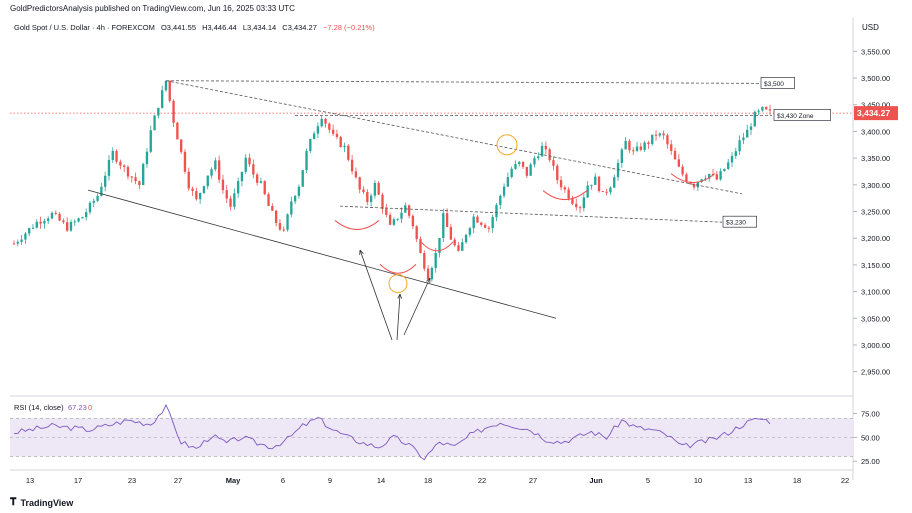  I want to click on arrow-left-shoulder, so click(376, 295).